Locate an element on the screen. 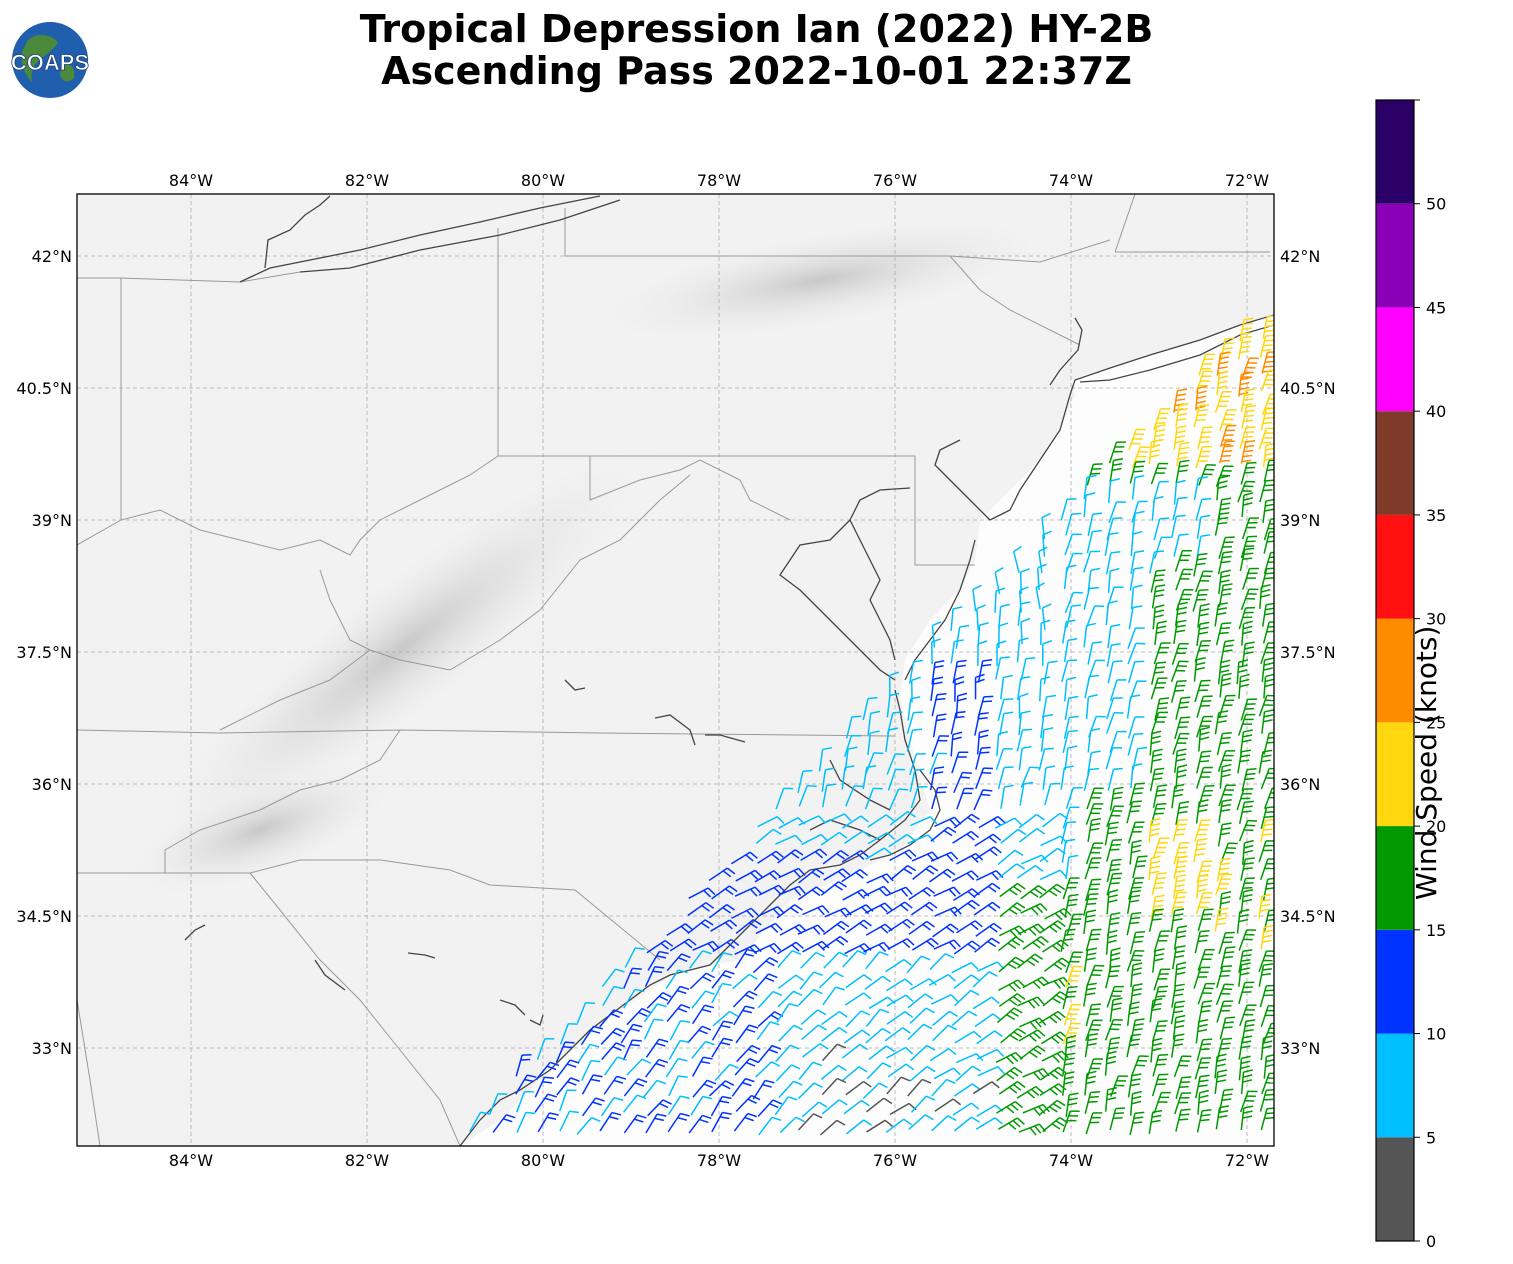 This screenshot has height=1264, width=1513. colorbar-band is located at coordinates (1395, 774).